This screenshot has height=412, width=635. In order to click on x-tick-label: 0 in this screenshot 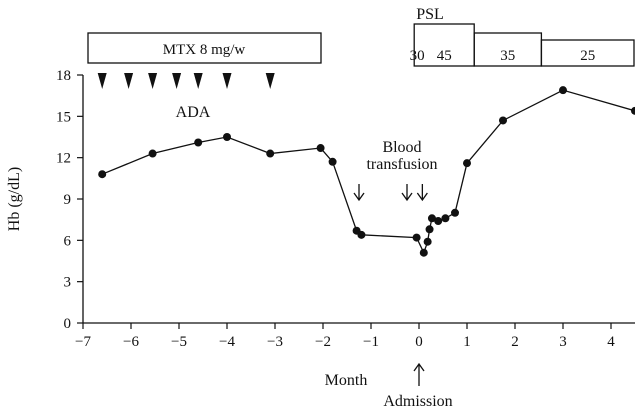, I will do `click(419, 342)`.